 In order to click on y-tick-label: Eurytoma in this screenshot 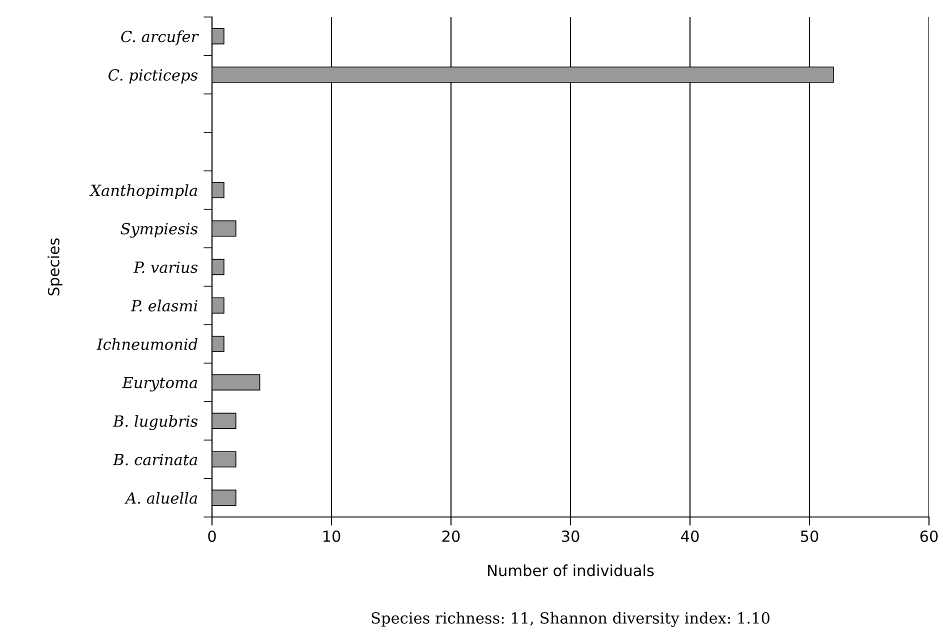, I will do `click(160, 384)`.